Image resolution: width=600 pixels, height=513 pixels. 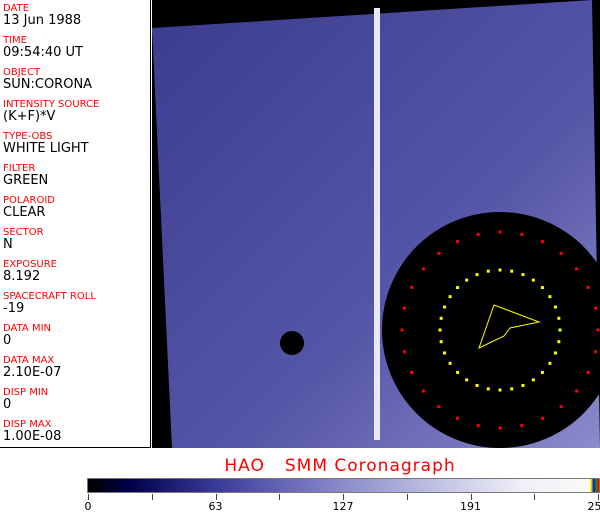 I want to click on colorbar-tick-label: 63, so click(x=216, y=506).